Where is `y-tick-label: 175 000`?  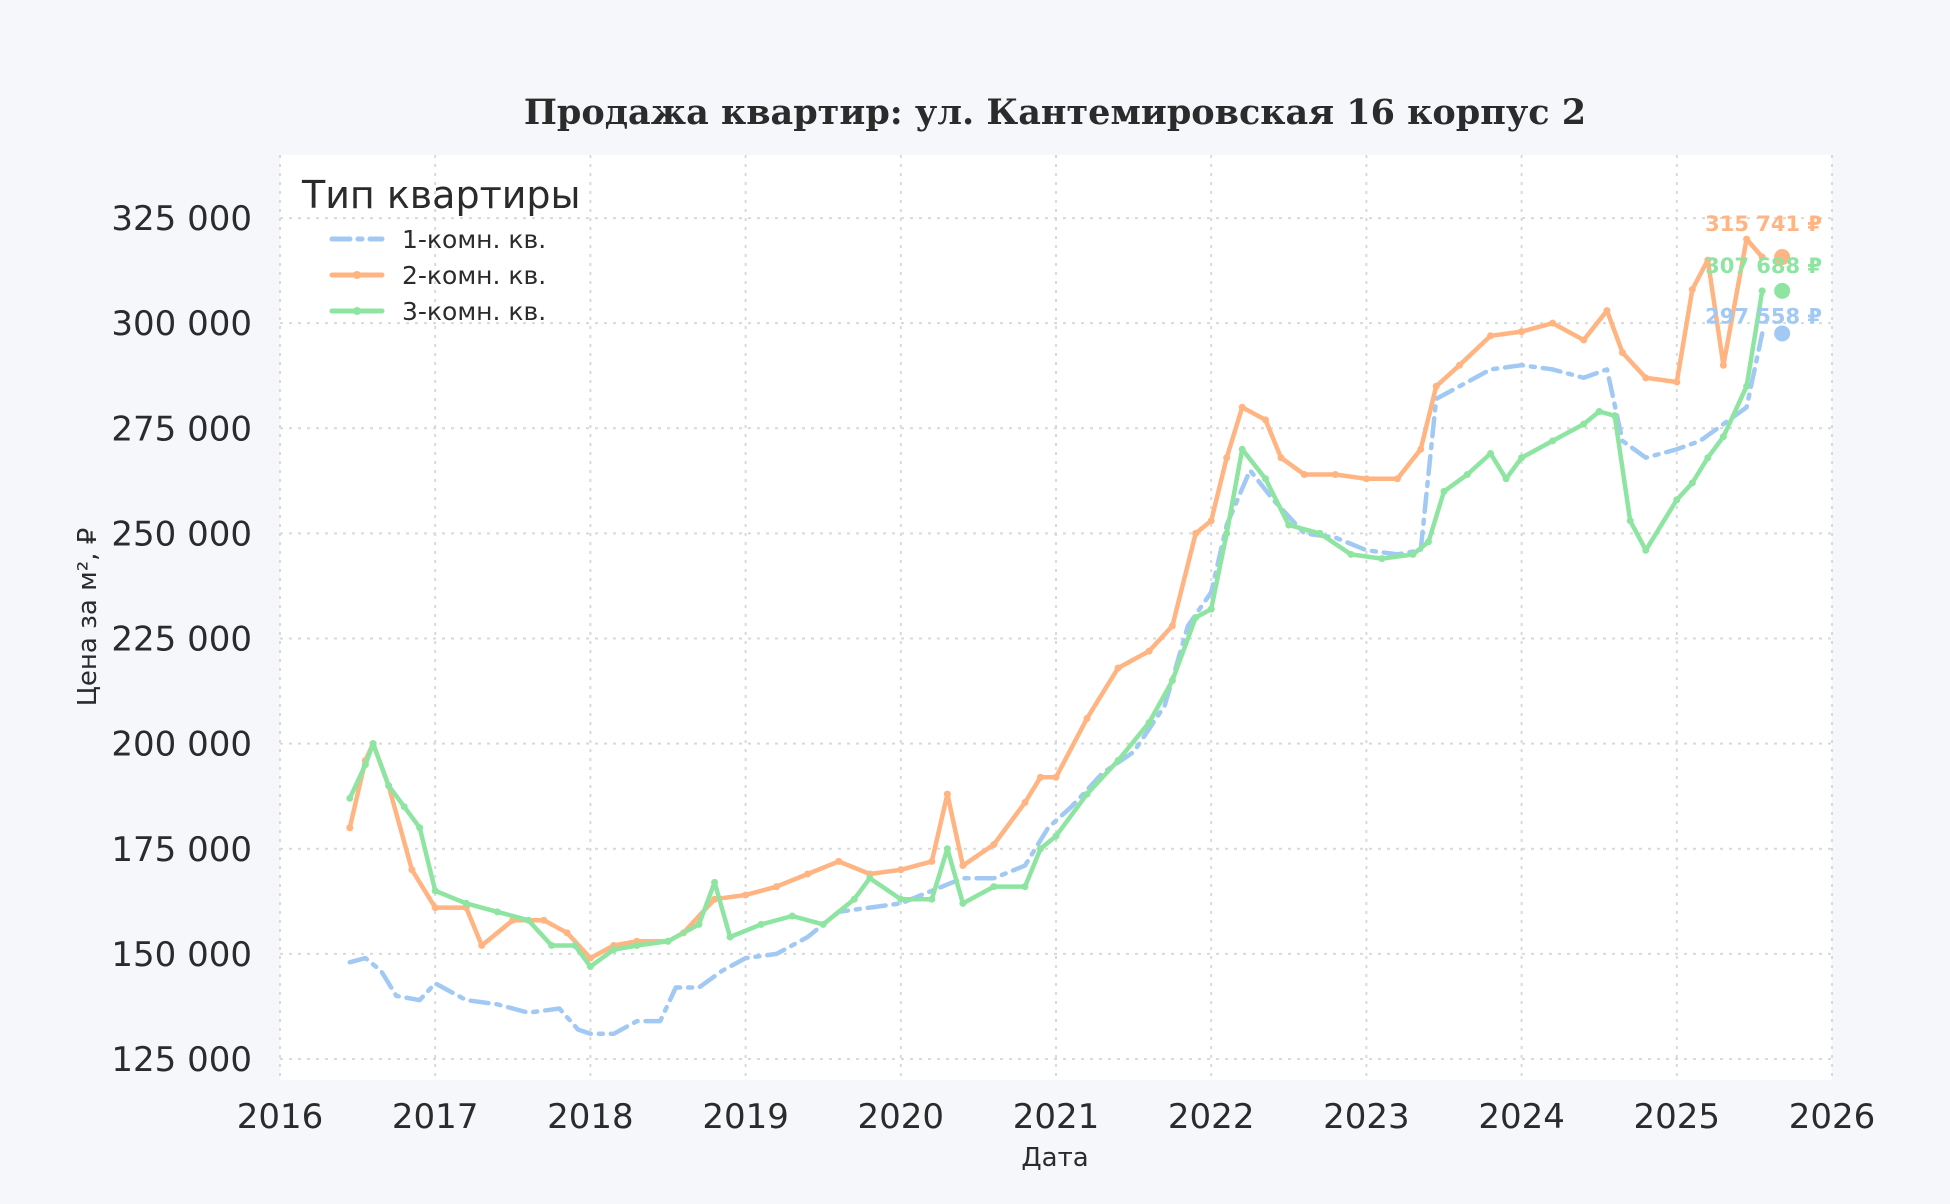
y-tick-label: 175 000 is located at coordinates (181, 850).